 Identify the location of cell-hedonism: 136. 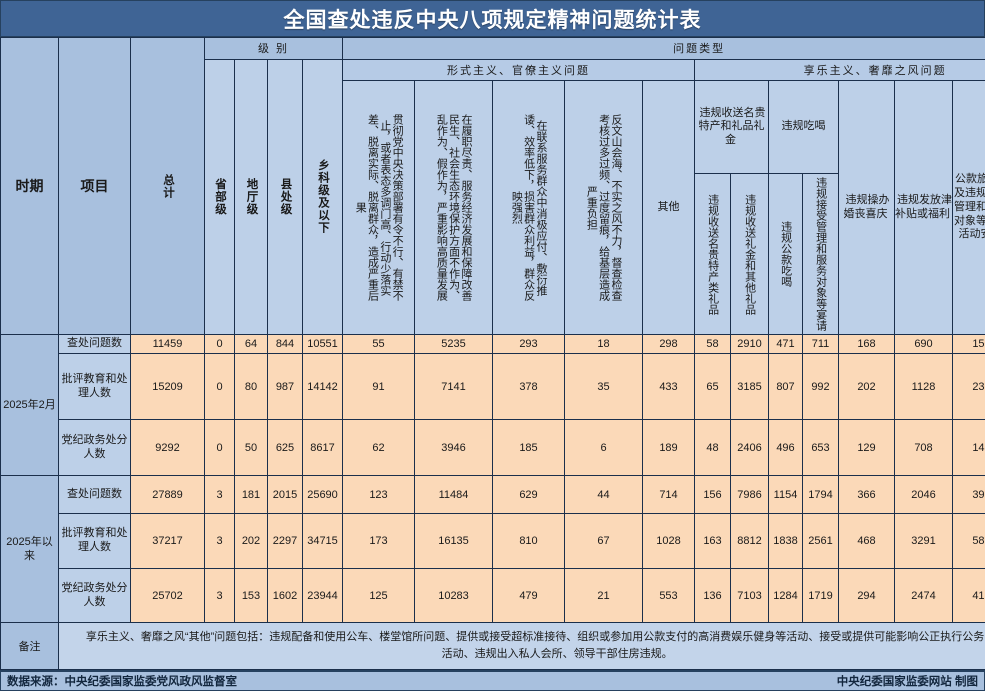
(712, 595).